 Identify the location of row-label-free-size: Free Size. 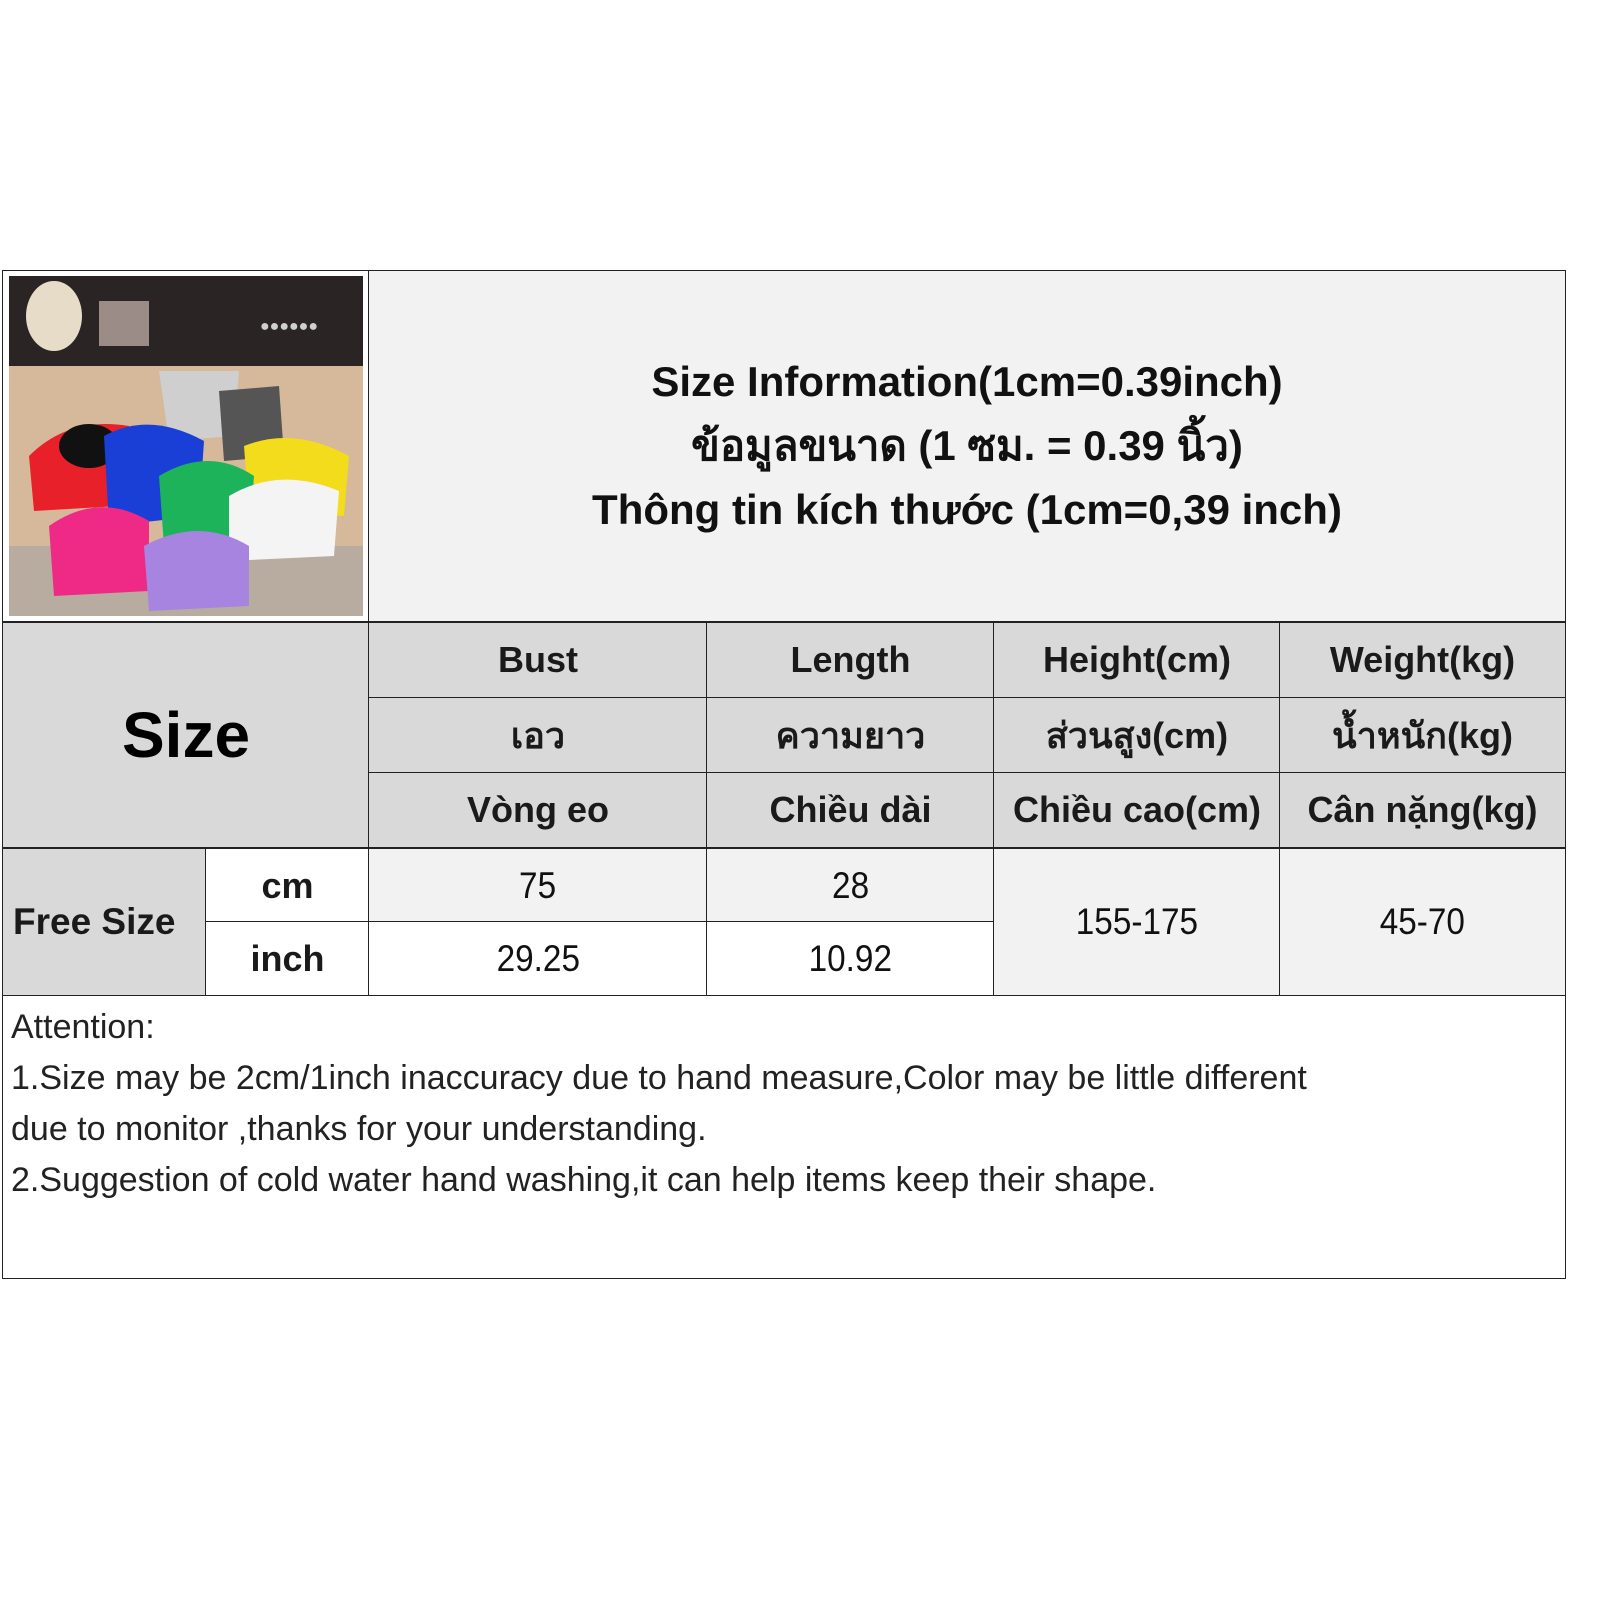
(104, 922).